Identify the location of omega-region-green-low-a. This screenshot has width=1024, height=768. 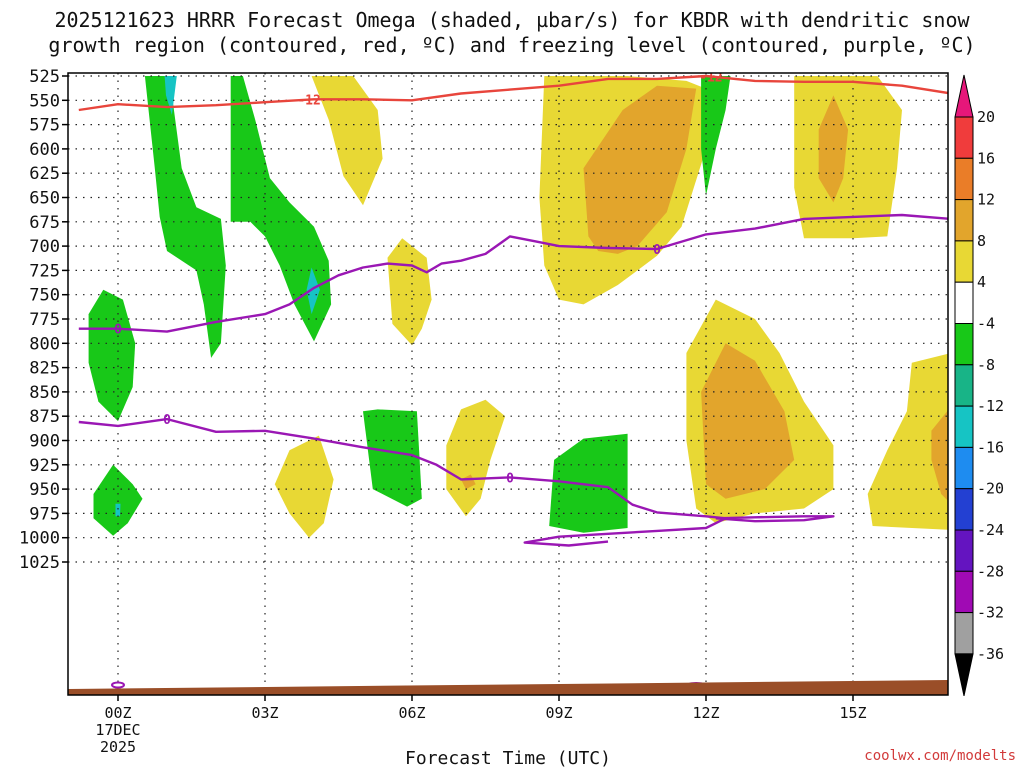
(112, 355).